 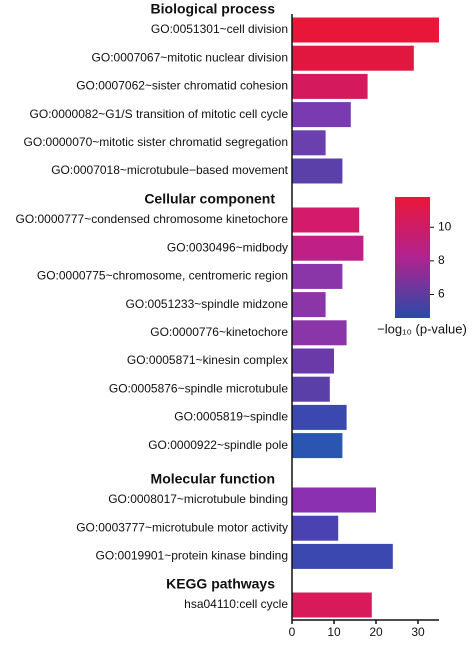 What do you see at coordinates (198, 499) in the screenshot?
I see `bar-label: GO:0008017~microtubule binding` at bounding box center [198, 499].